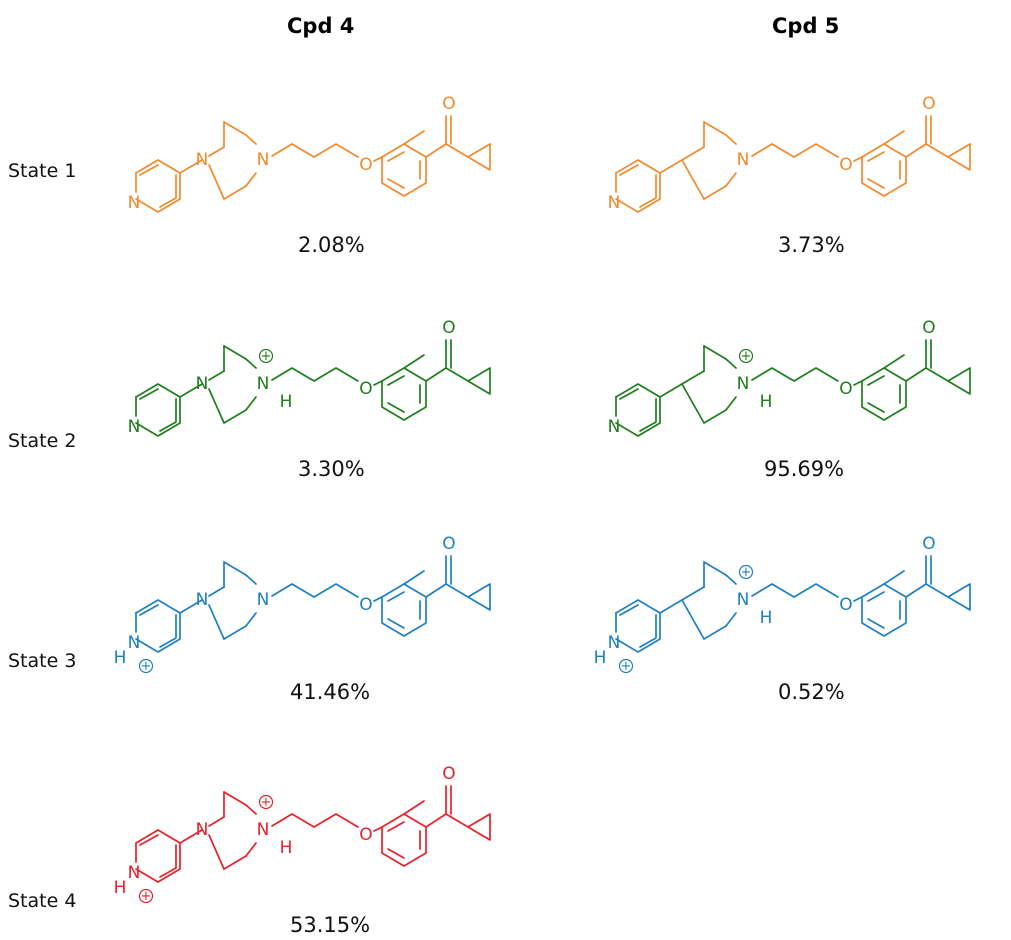 The width and height of the screenshot is (1011, 940). What do you see at coordinates (42, 441) in the screenshot?
I see `state-label-2: State 2` at bounding box center [42, 441].